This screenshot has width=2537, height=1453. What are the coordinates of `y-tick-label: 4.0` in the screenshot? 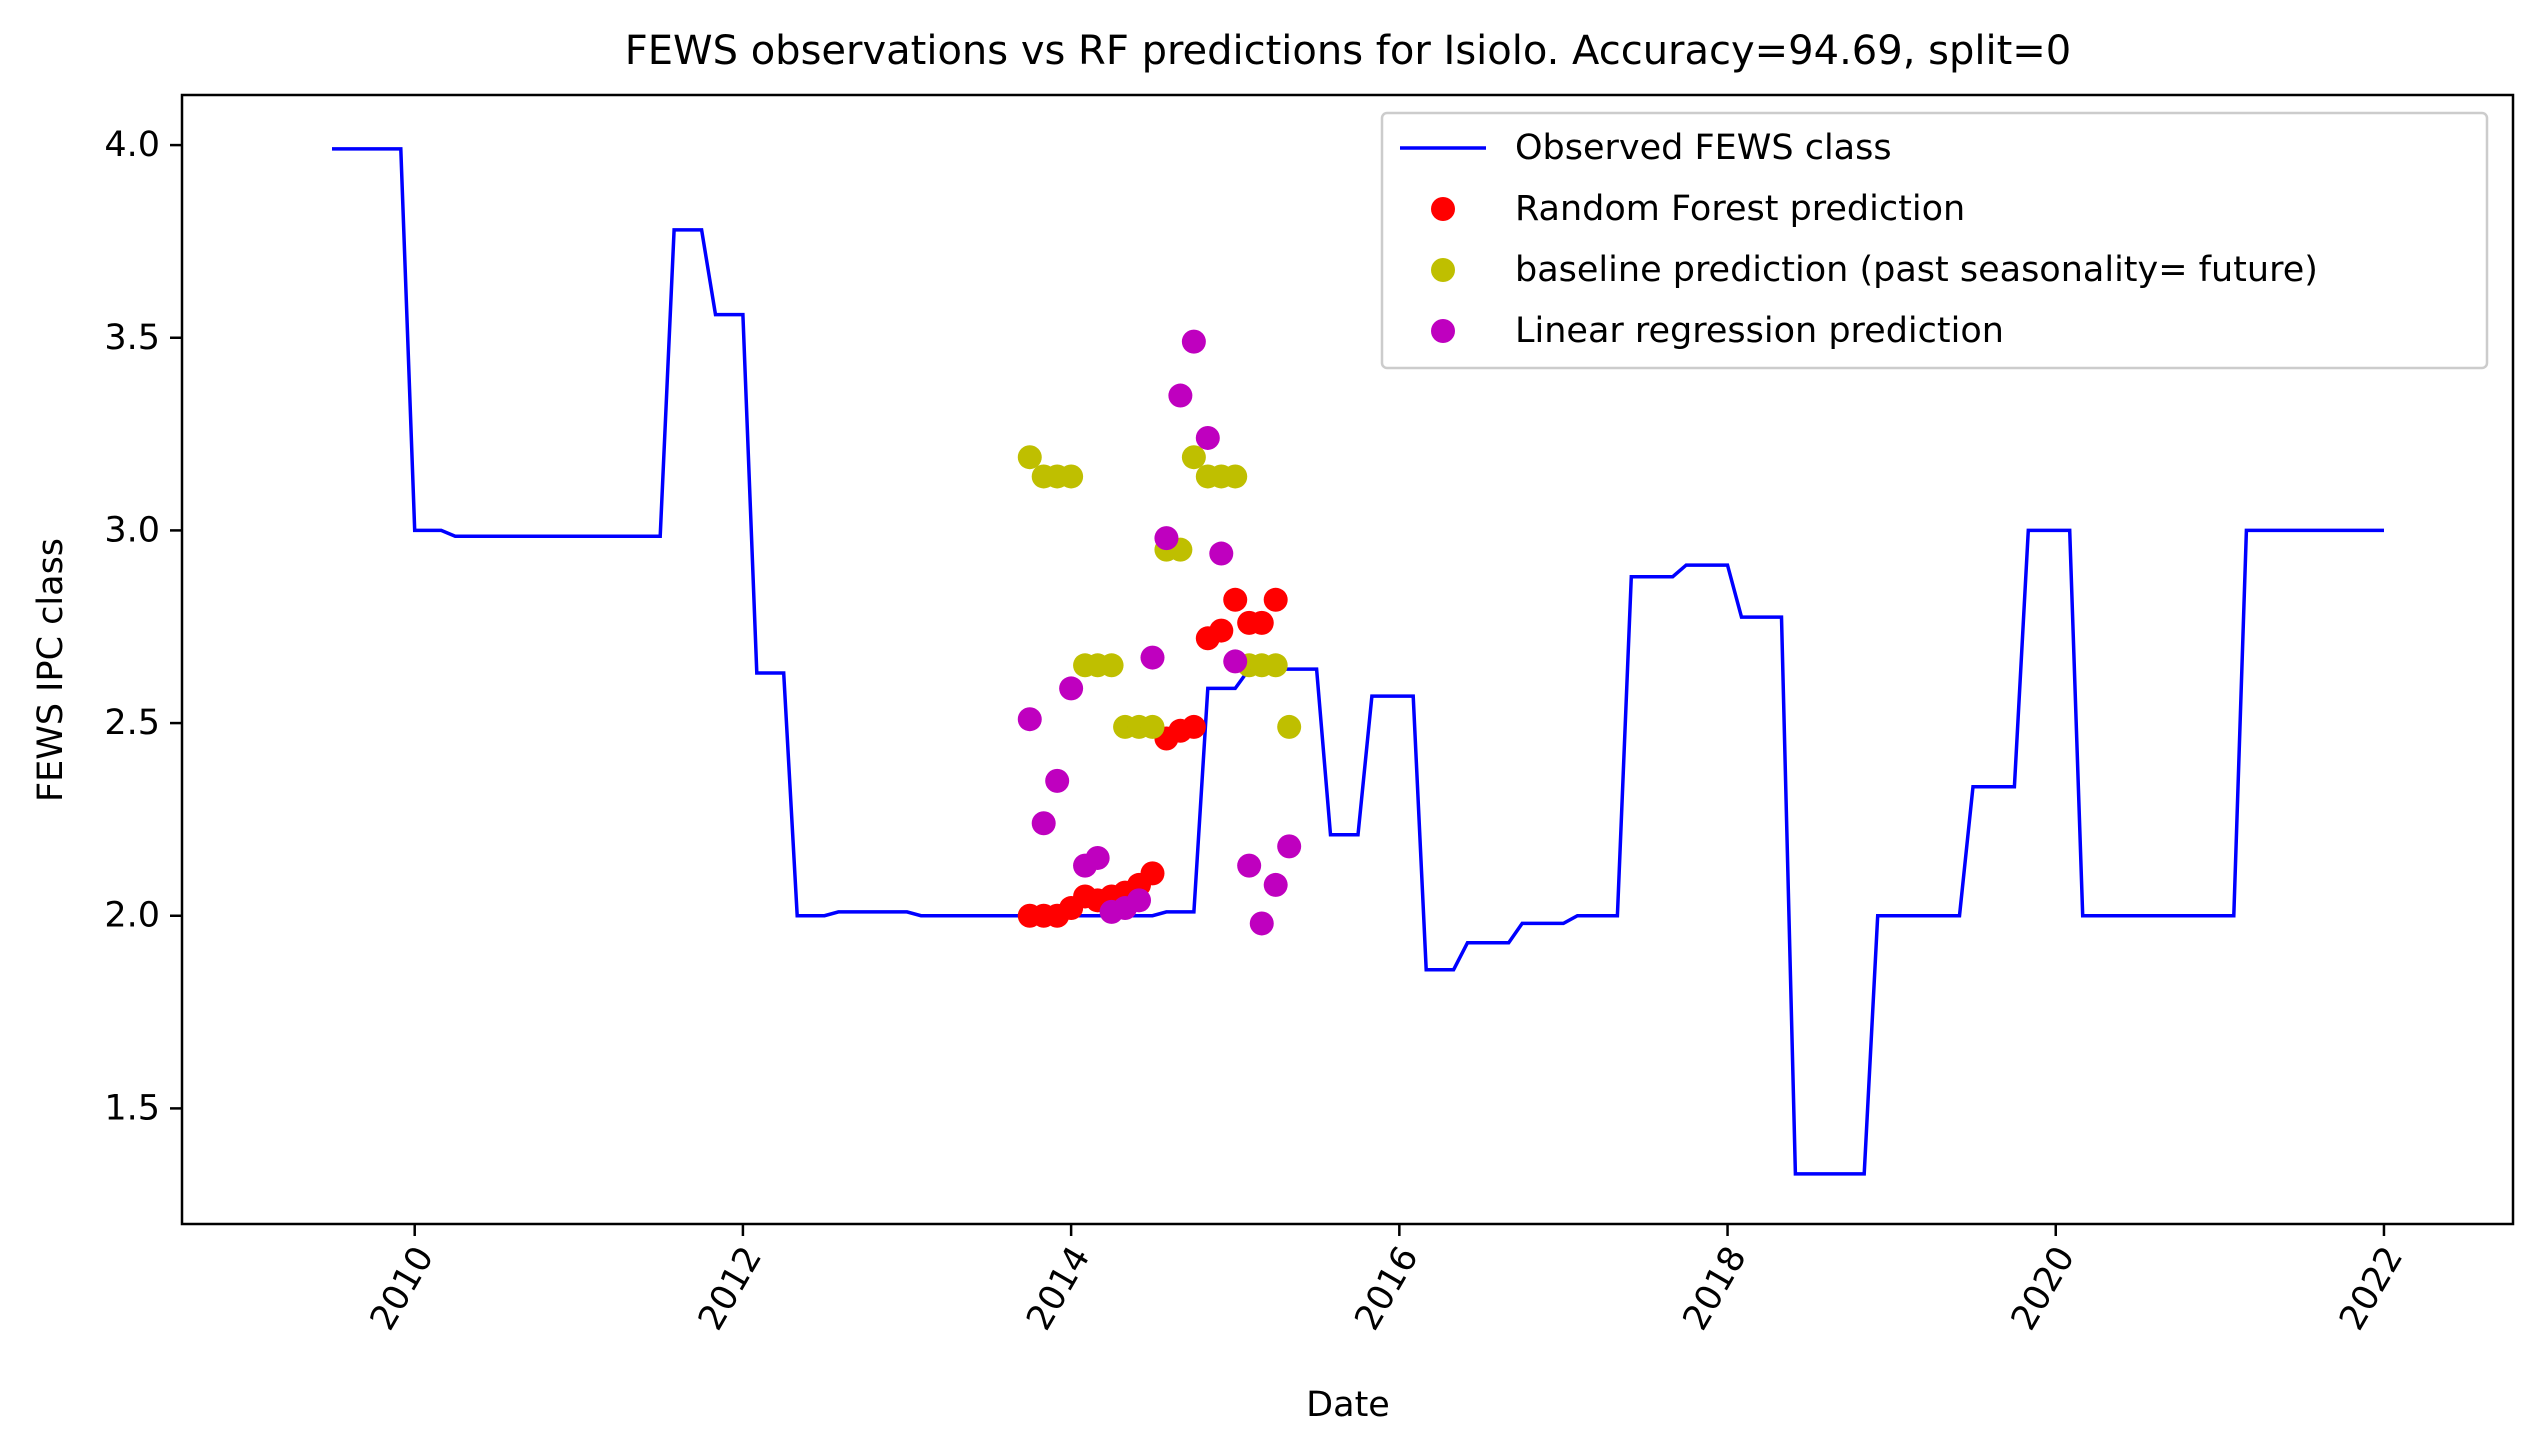 It's located at (132, 145).